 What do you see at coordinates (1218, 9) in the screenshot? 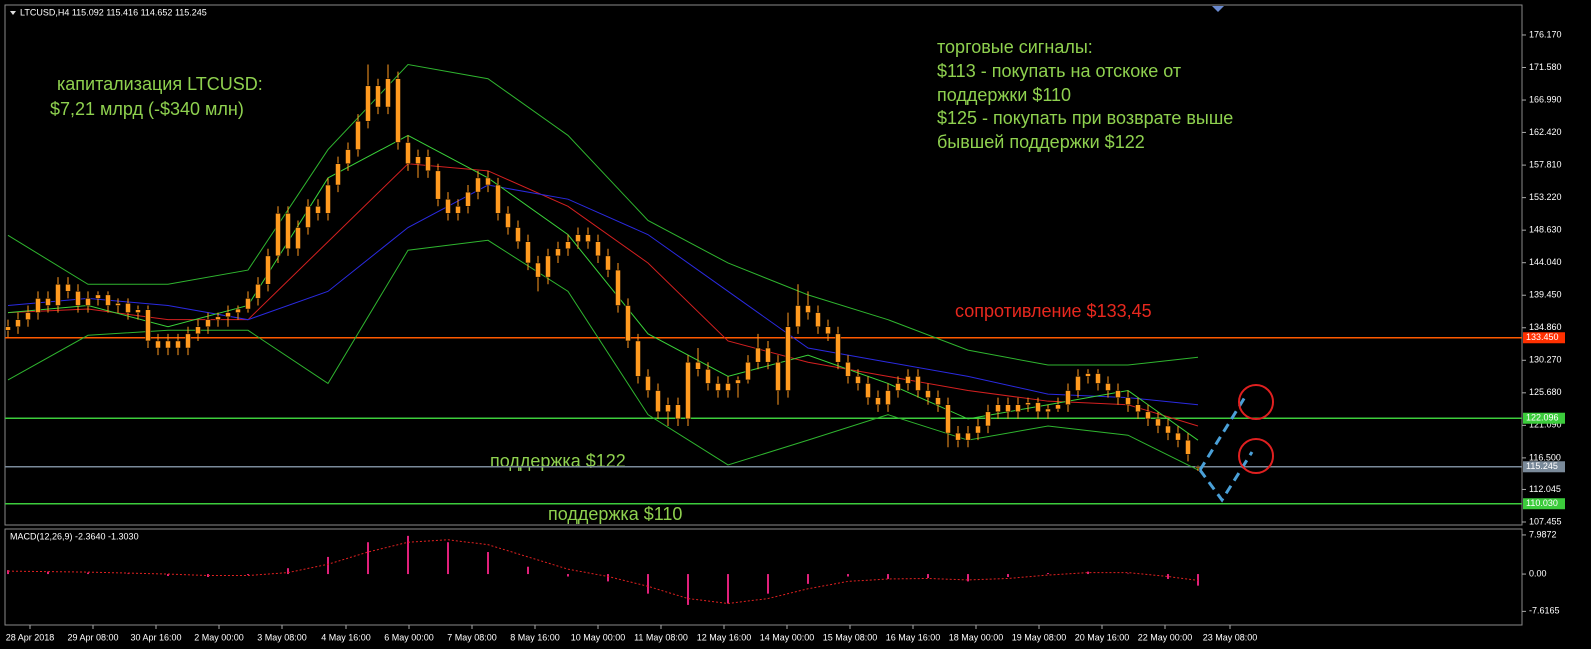
I see `shift-marker` at bounding box center [1218, 9].